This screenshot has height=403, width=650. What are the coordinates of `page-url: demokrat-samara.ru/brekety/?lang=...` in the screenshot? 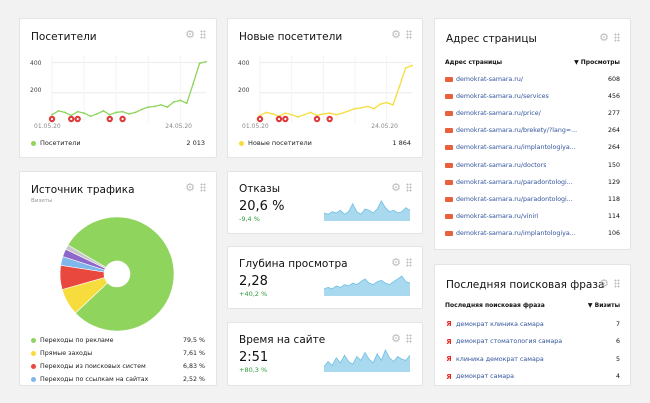 It's located at (517, 131).